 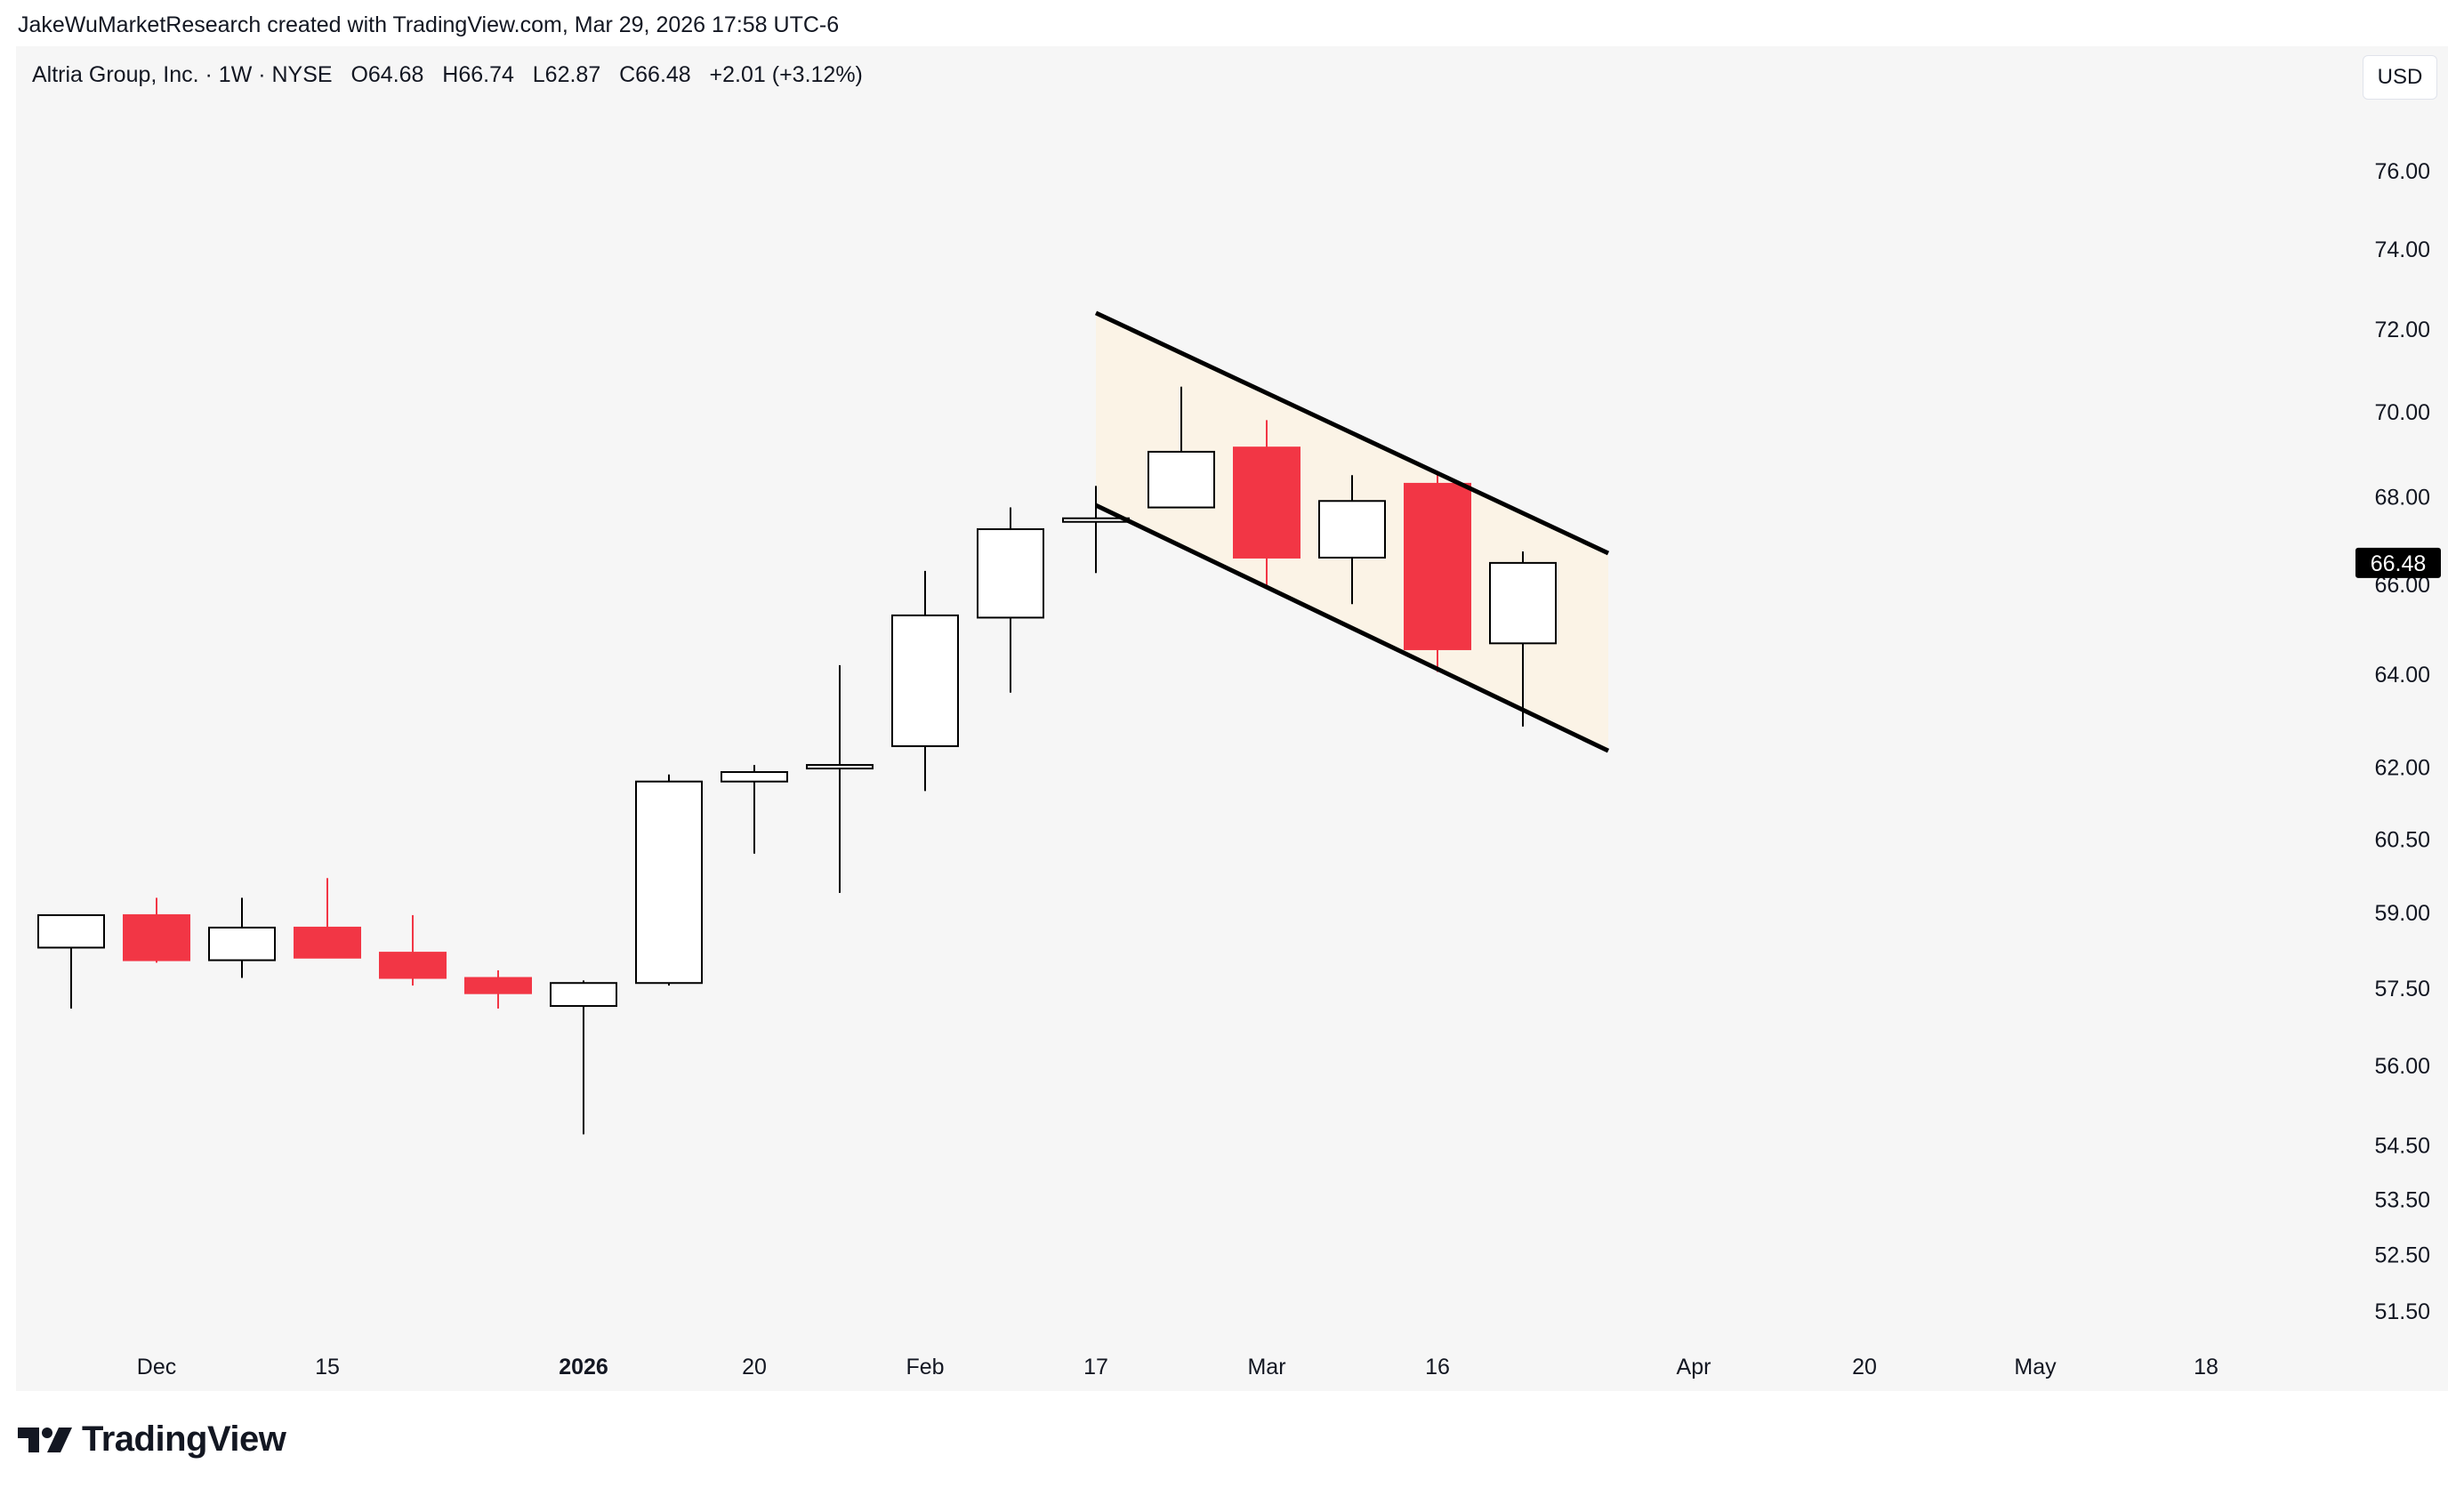 What do you see at coordinates (2402, 675) in the screenshot?
I see `price-tick-label: 64.00` at bounding box center [2402, 675].